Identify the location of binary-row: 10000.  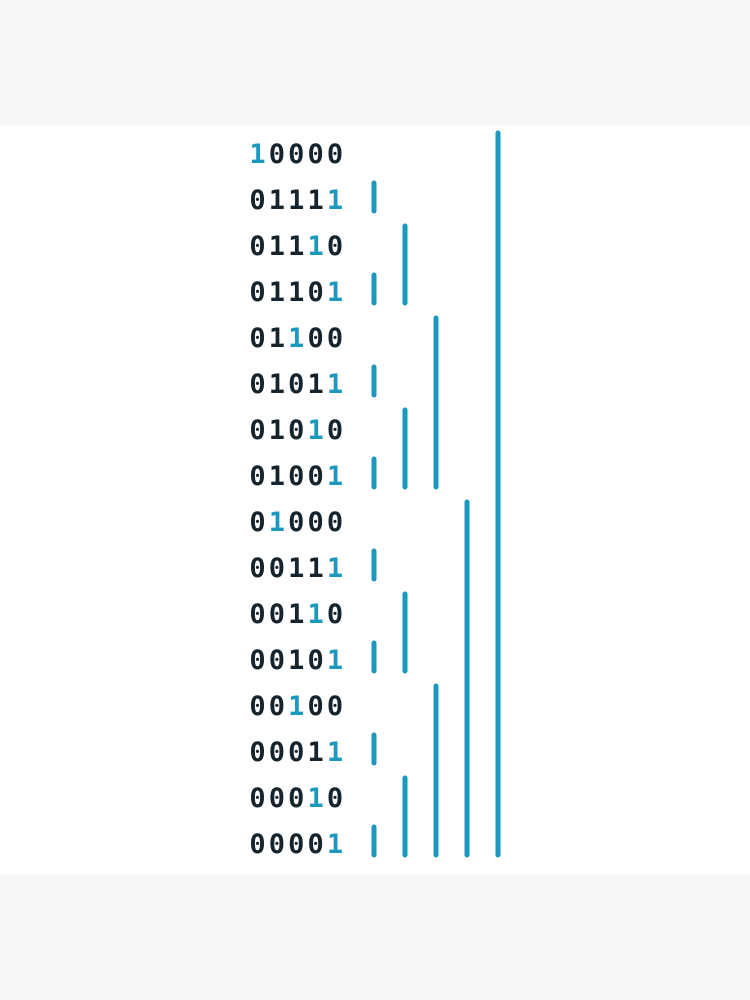
(296, 155).